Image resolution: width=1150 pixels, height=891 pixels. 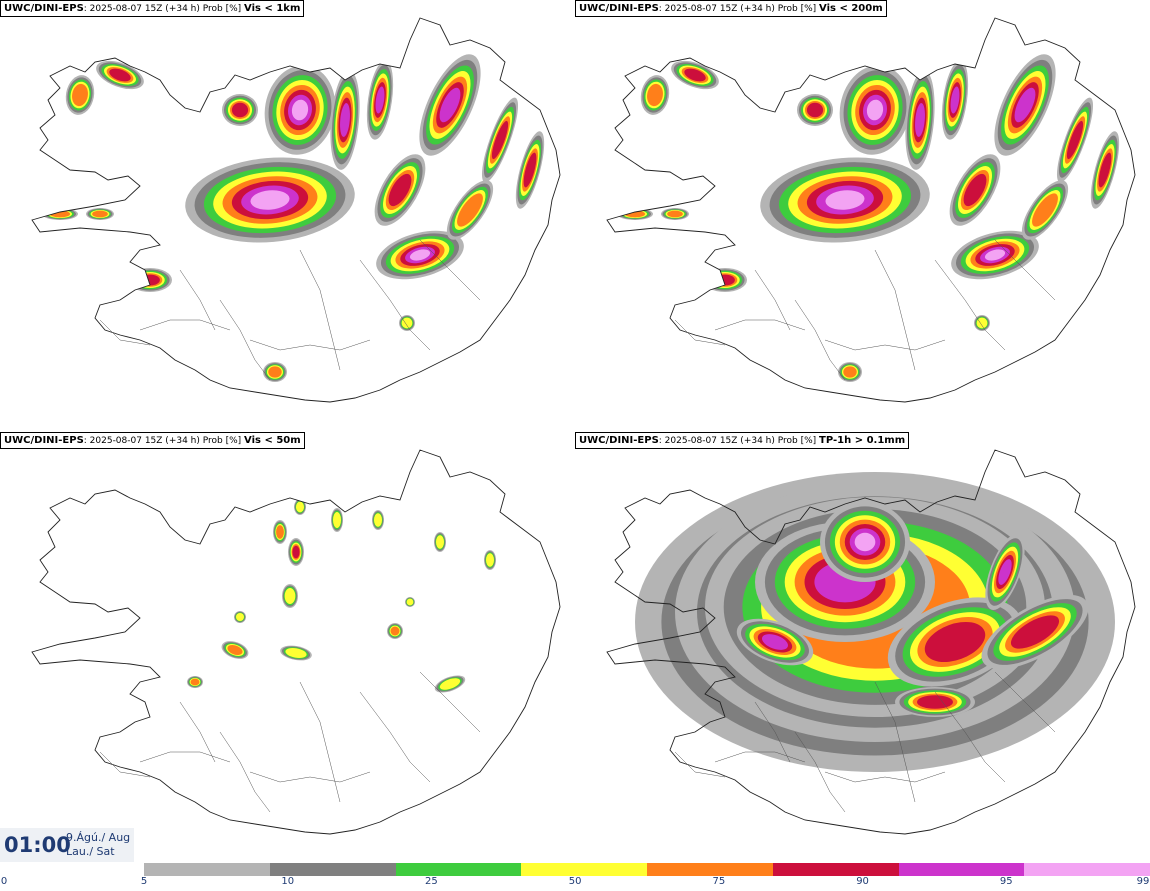 What do you see at coordinates (719, 881) in the screenshot?
I see `colorbar-tick-label: 75` at bounding box center [719, 881].